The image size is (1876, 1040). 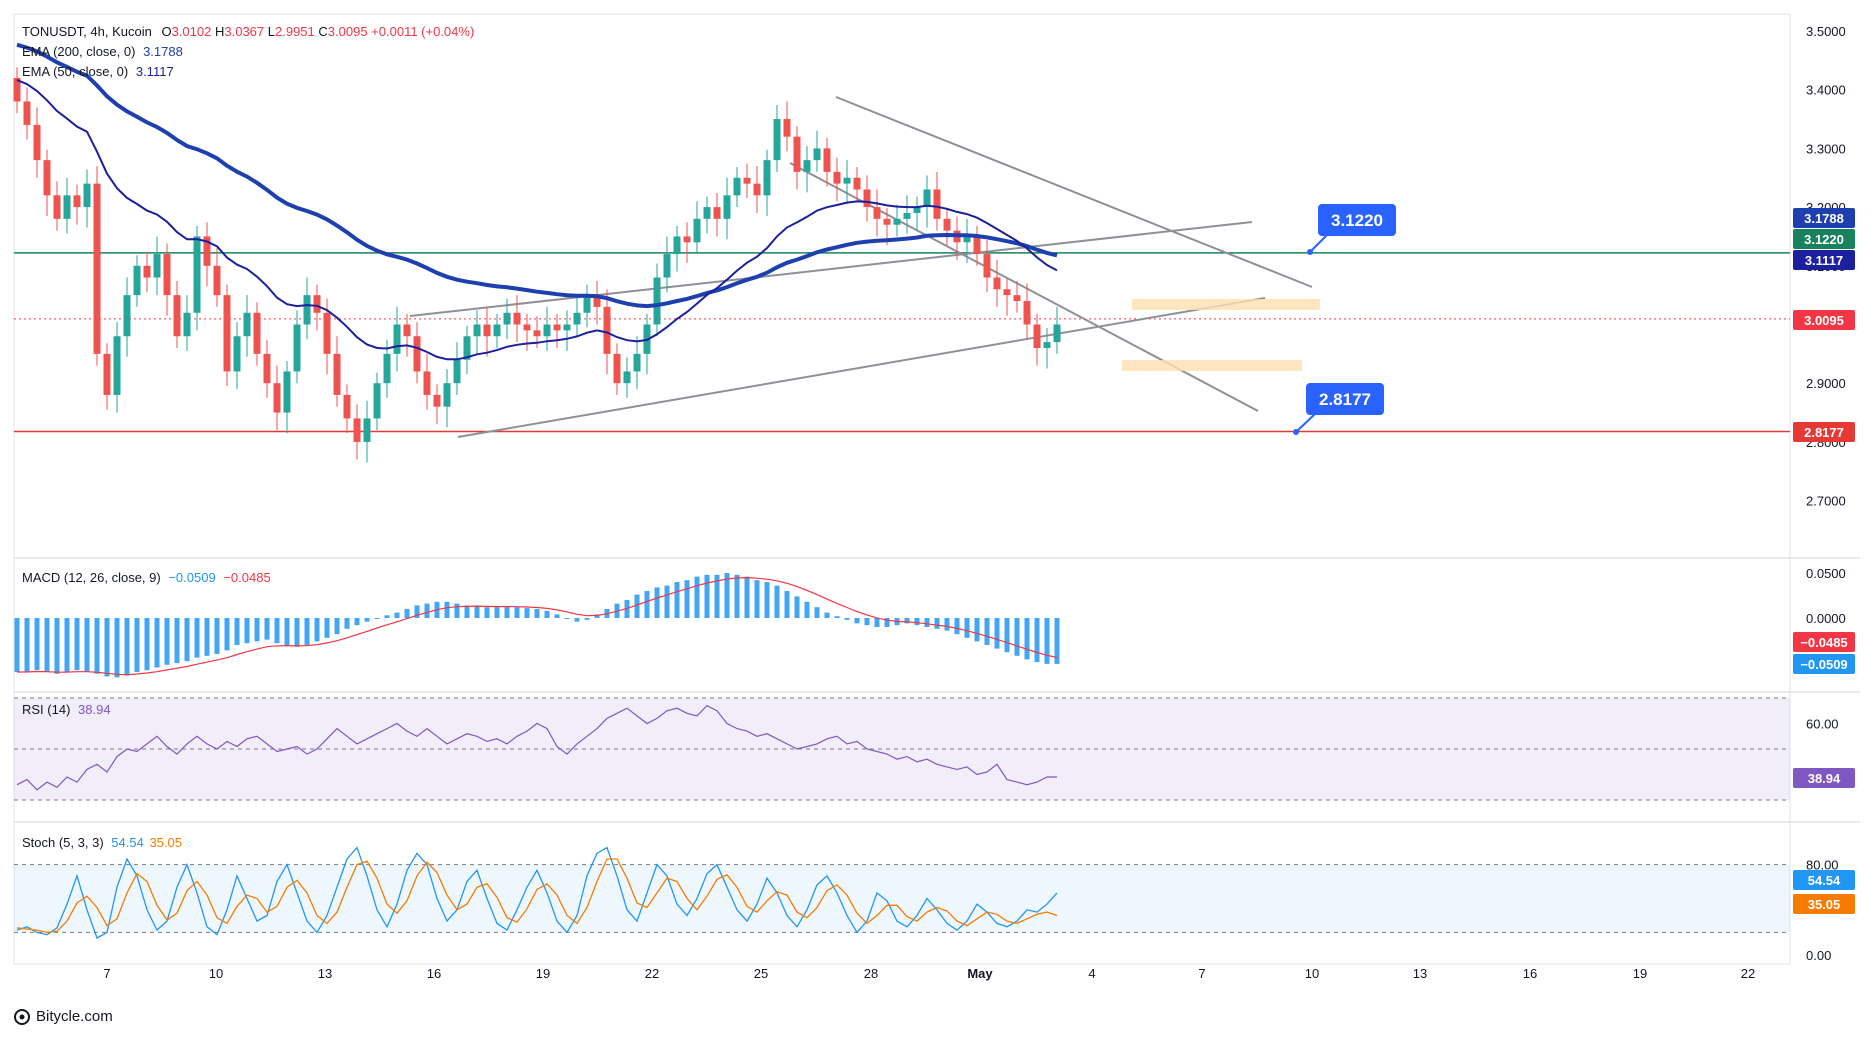 What do you see at coordinates (1226, 304) in the screenshot?
I see `upper-zone-highlight` at bounding box center [1226, 304].